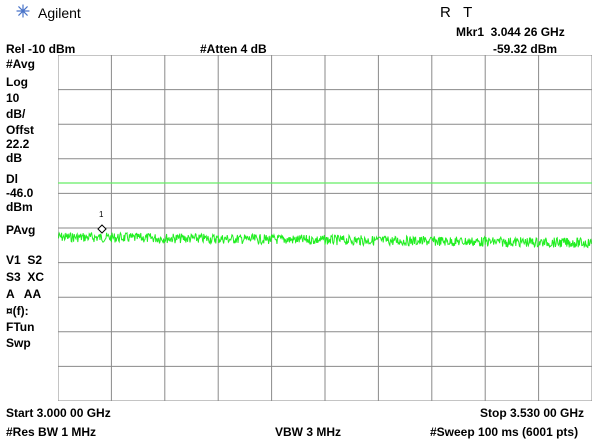 The image size is (592, 441). What do you see at coordinates (25, 277) in the screenshot?
I see `trace-status-line-2: S3 XC` at bounding box center [25, 277].